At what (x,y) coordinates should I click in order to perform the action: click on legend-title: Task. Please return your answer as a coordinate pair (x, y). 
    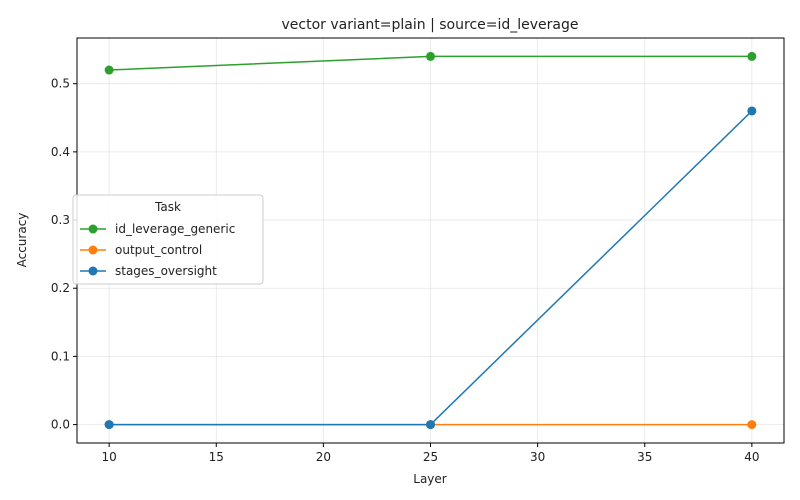
    Looking at the image, I should click on (167, 207).